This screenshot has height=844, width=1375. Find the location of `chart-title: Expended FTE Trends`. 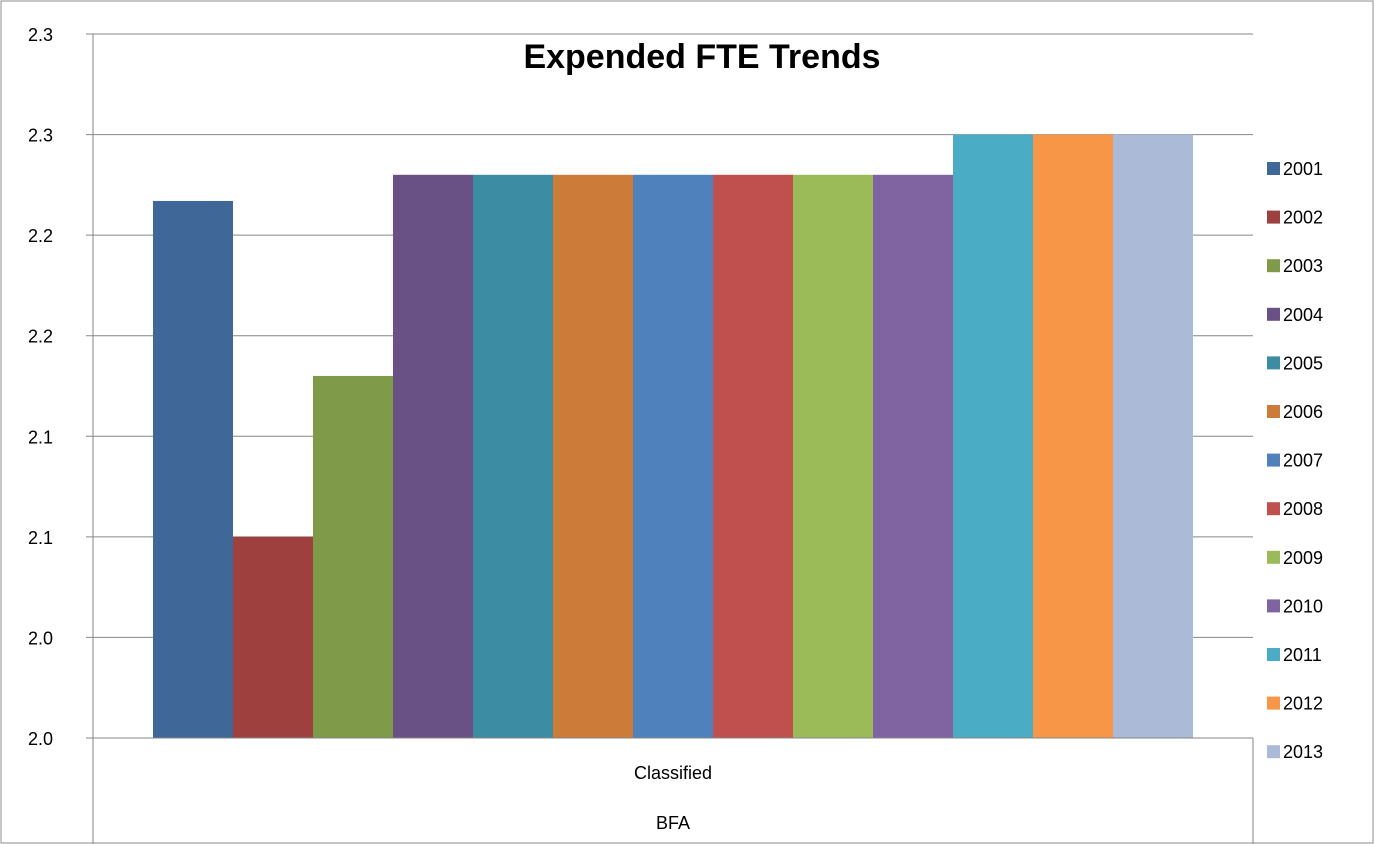

chart-title: Expended FTE Trends is located at coordinates (701, 57).